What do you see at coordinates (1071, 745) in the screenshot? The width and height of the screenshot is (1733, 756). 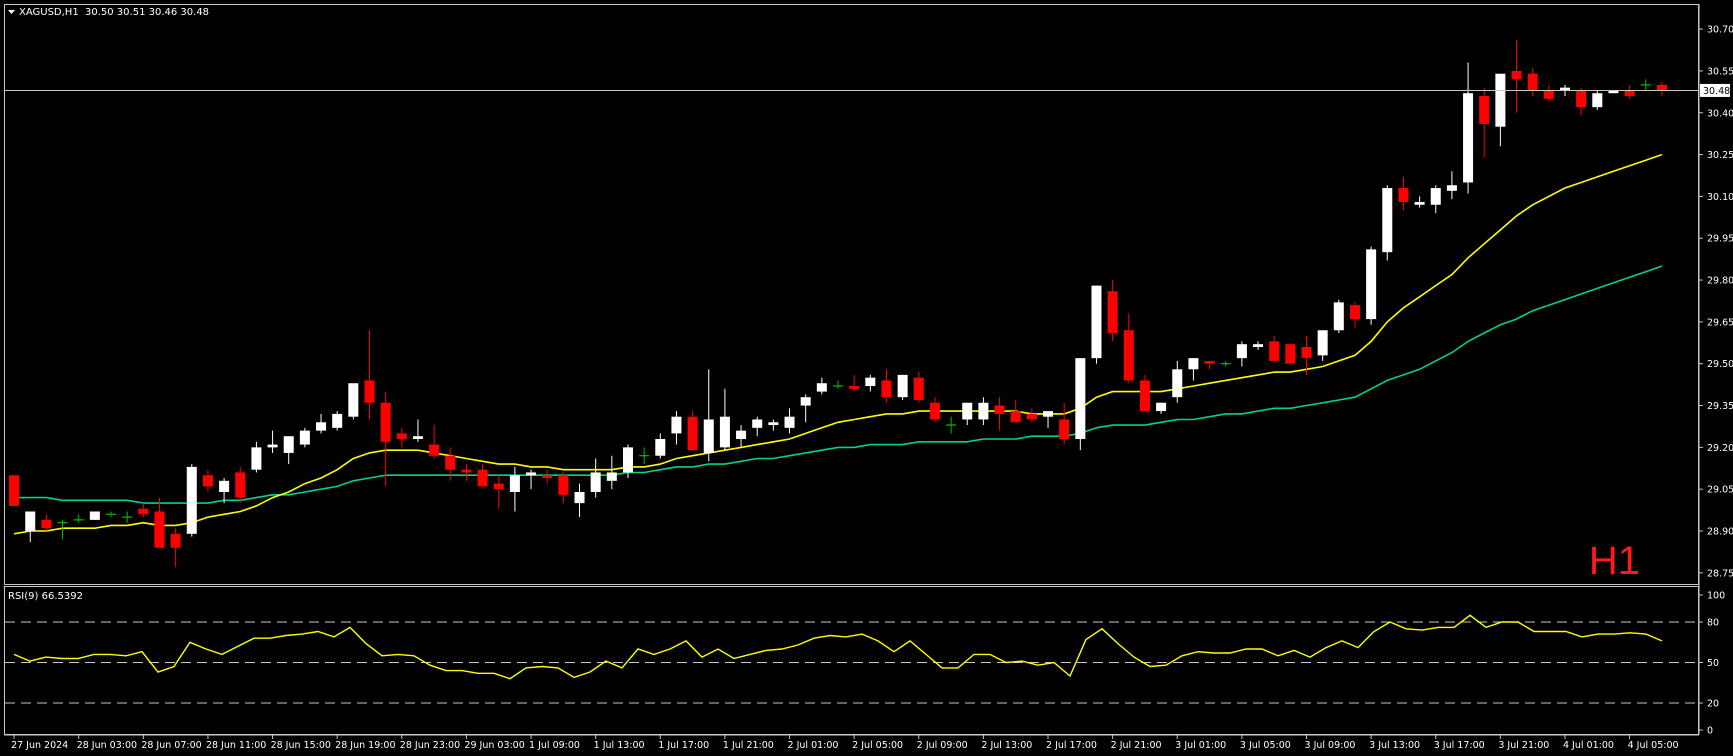 I see `time-tick-label: 2 Jul 17:00` at bounding box center [1071, 745].